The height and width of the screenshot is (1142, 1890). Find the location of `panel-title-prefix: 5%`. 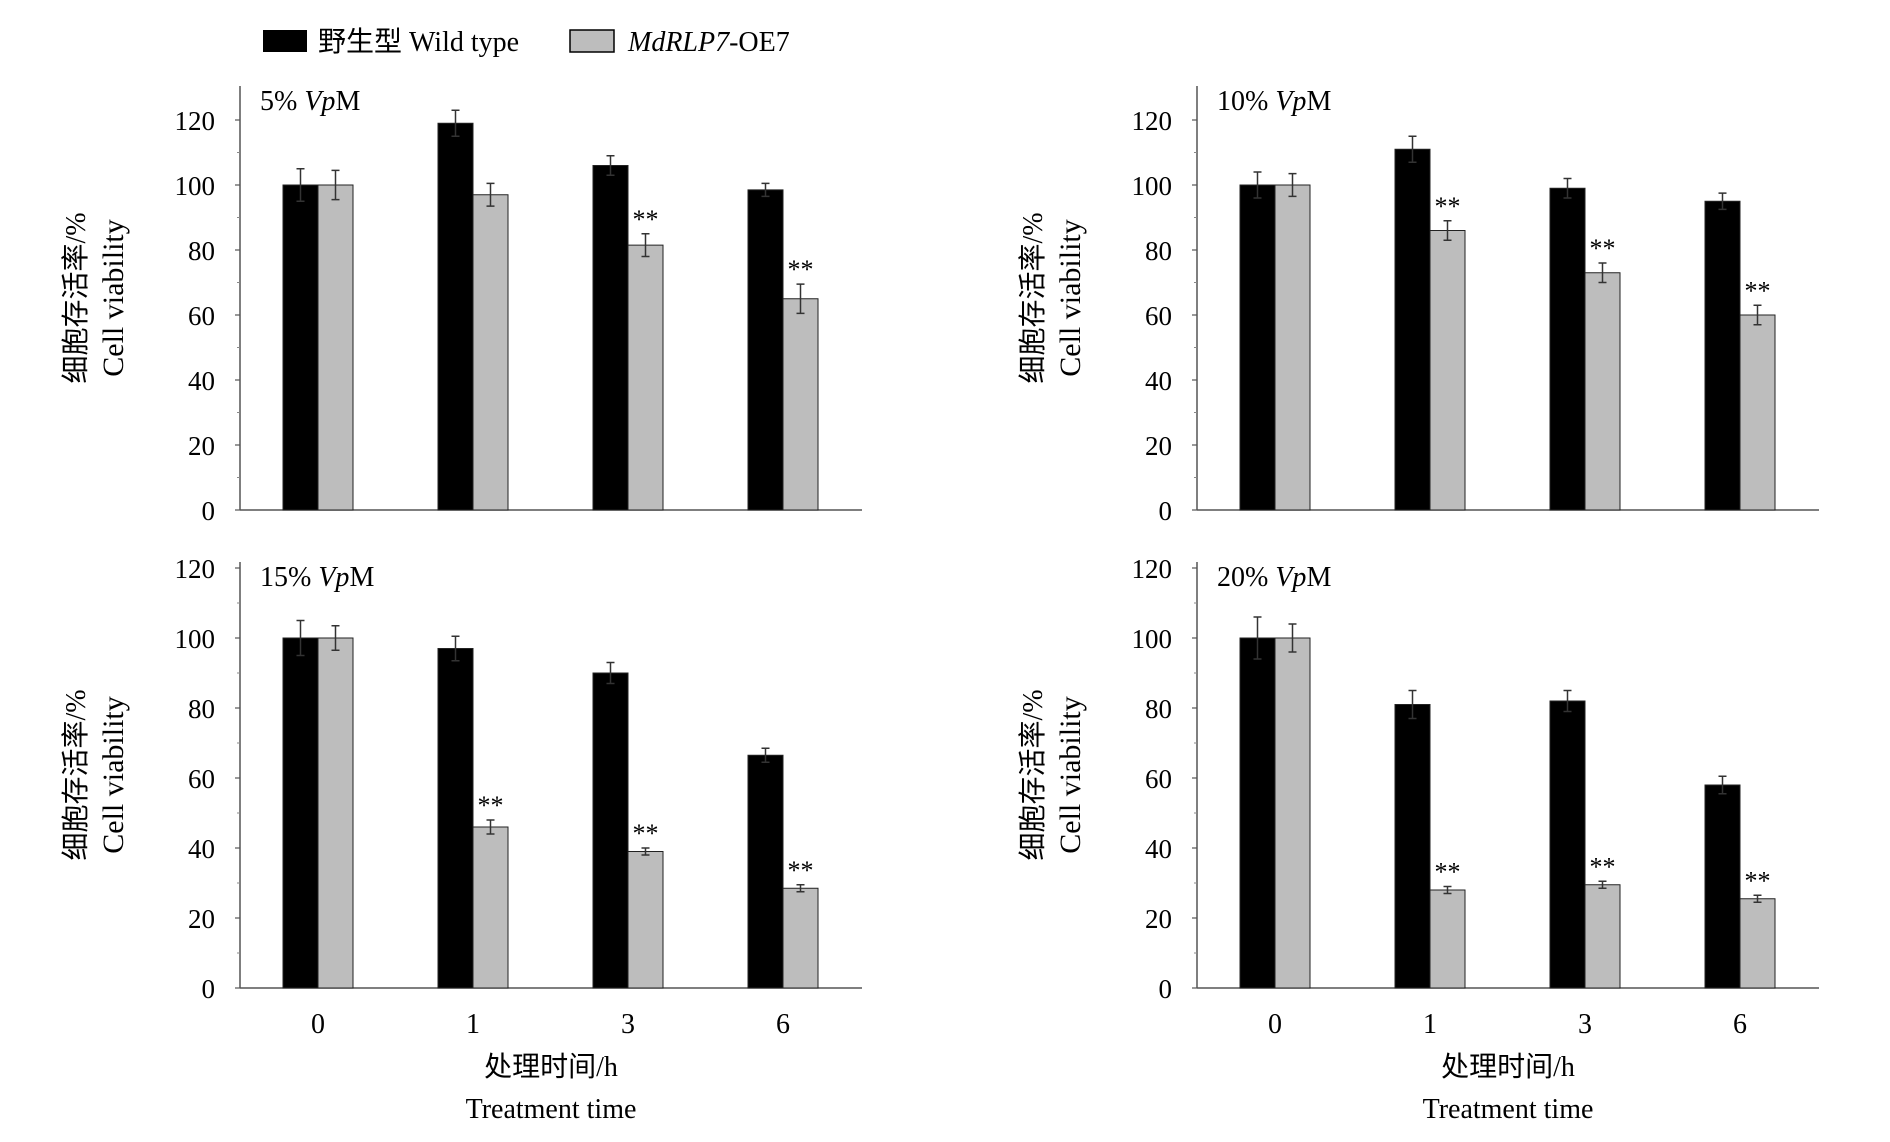

panel-title-prefix: 5% is located at coordinates (282, 101).